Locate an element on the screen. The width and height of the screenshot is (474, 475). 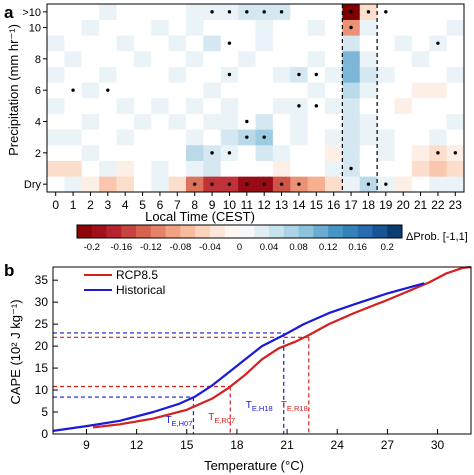
heatmap-y-tick-label: 10 is located at coordinates (35, 29).